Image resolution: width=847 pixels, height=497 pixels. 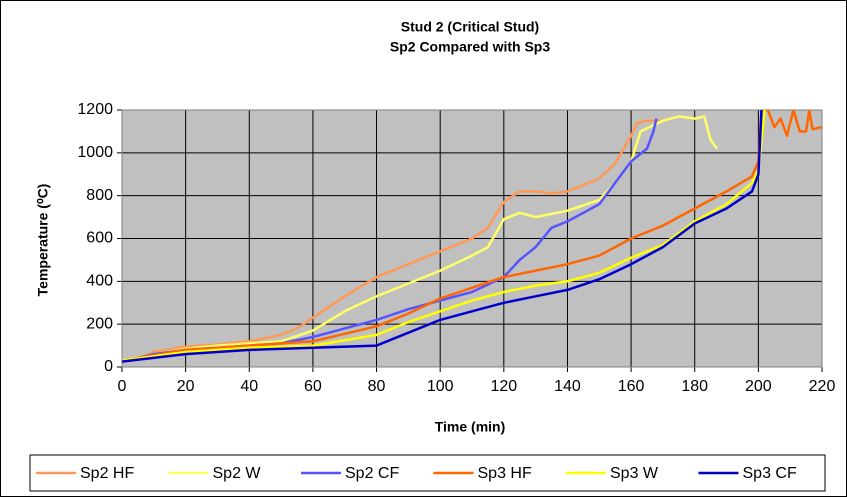 I want to click on chart-title: Stud 2 (Critical Stud), so click(x=470, y=27).